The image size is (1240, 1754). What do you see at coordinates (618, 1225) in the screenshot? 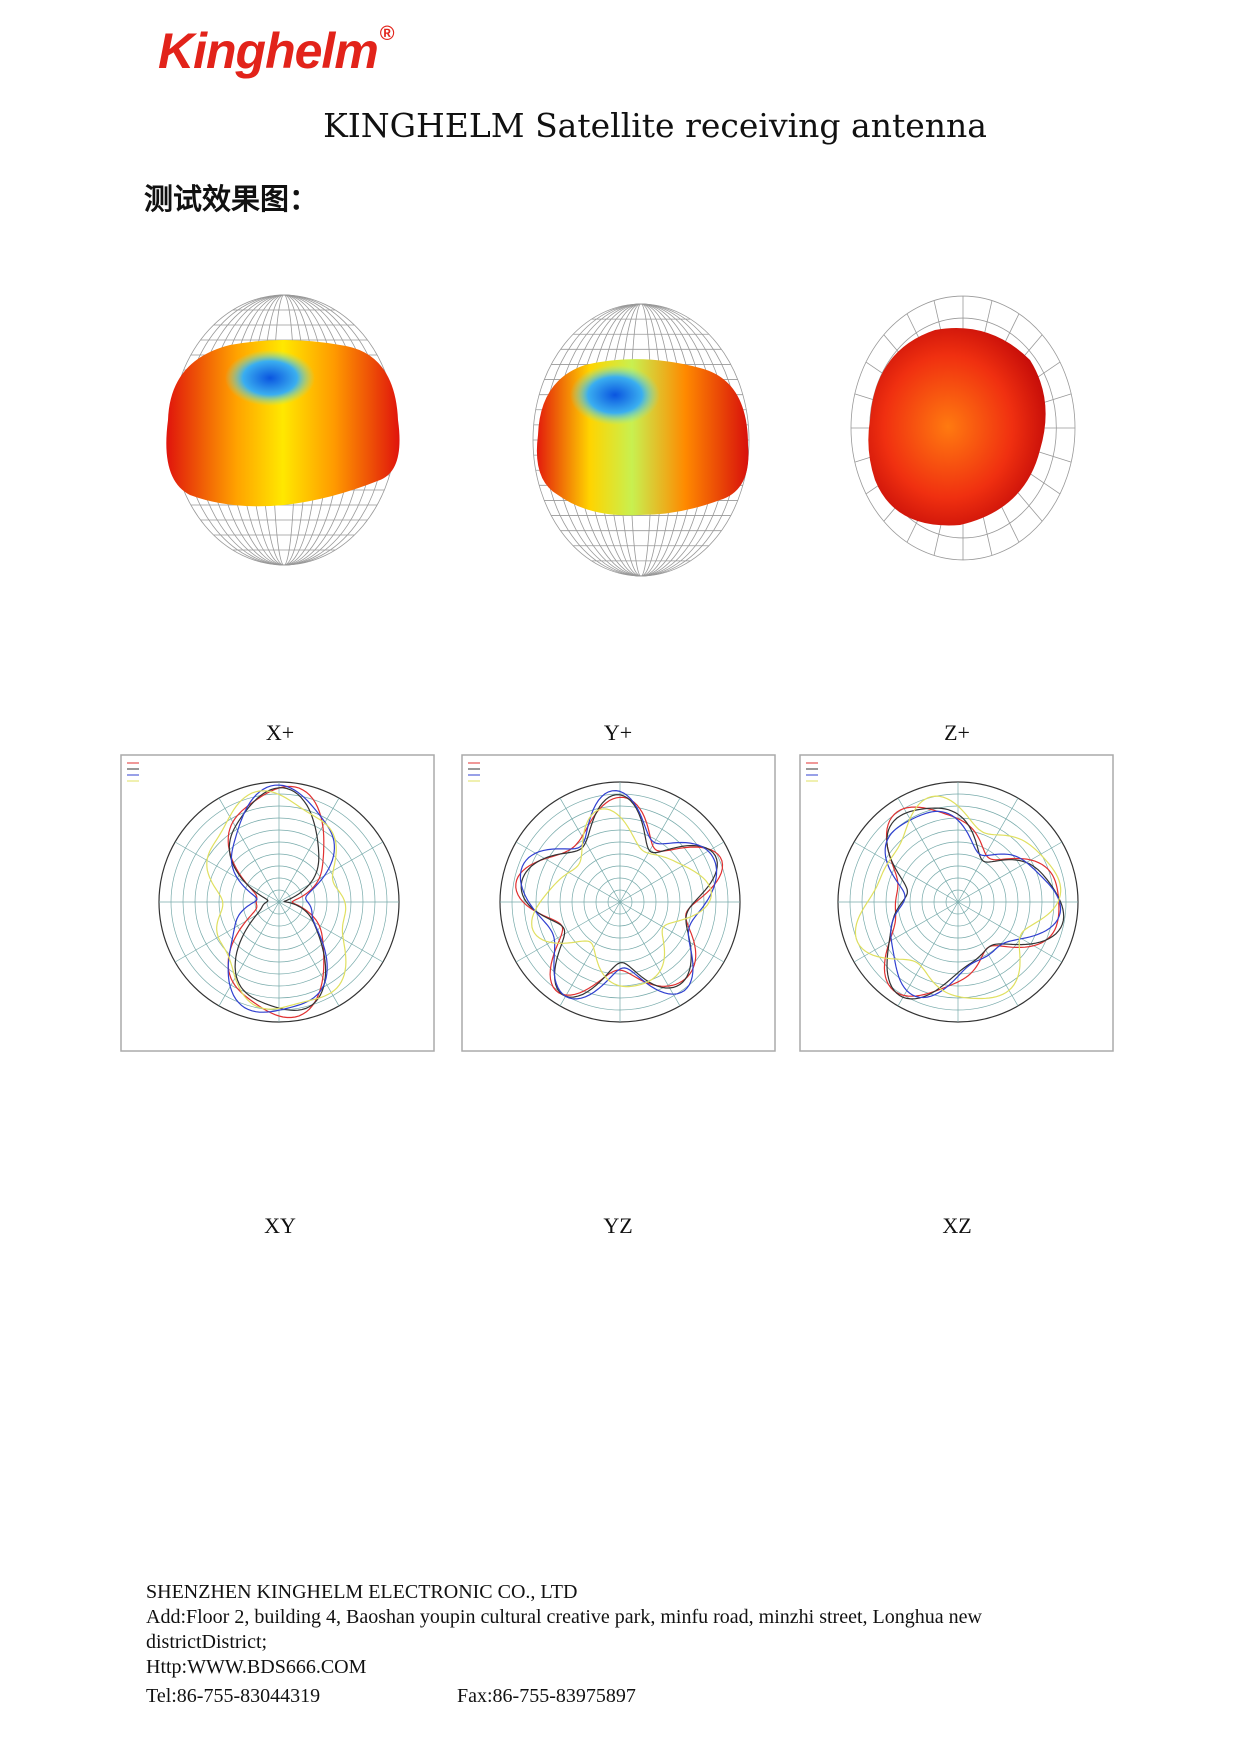
I see `plot-label: YZ` at bounding box center [618, 1225].